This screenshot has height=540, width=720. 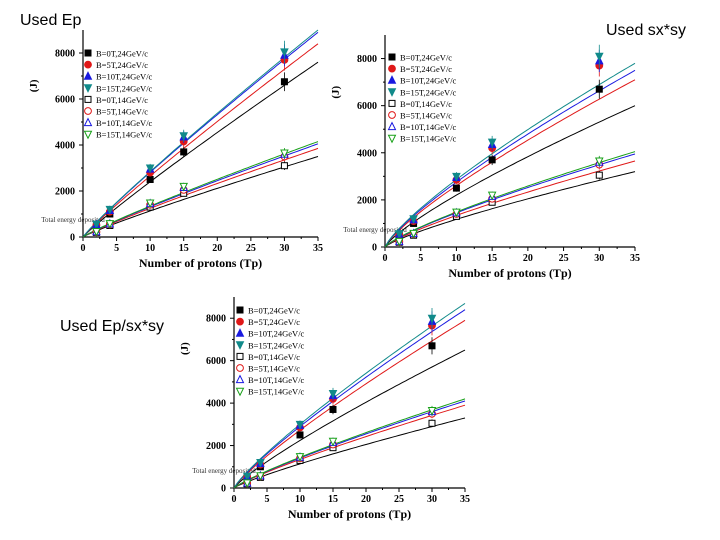 I want to click on caption-used-ep-sx-sy: Used Ep/sx*sy, so click(x=112, y=326).